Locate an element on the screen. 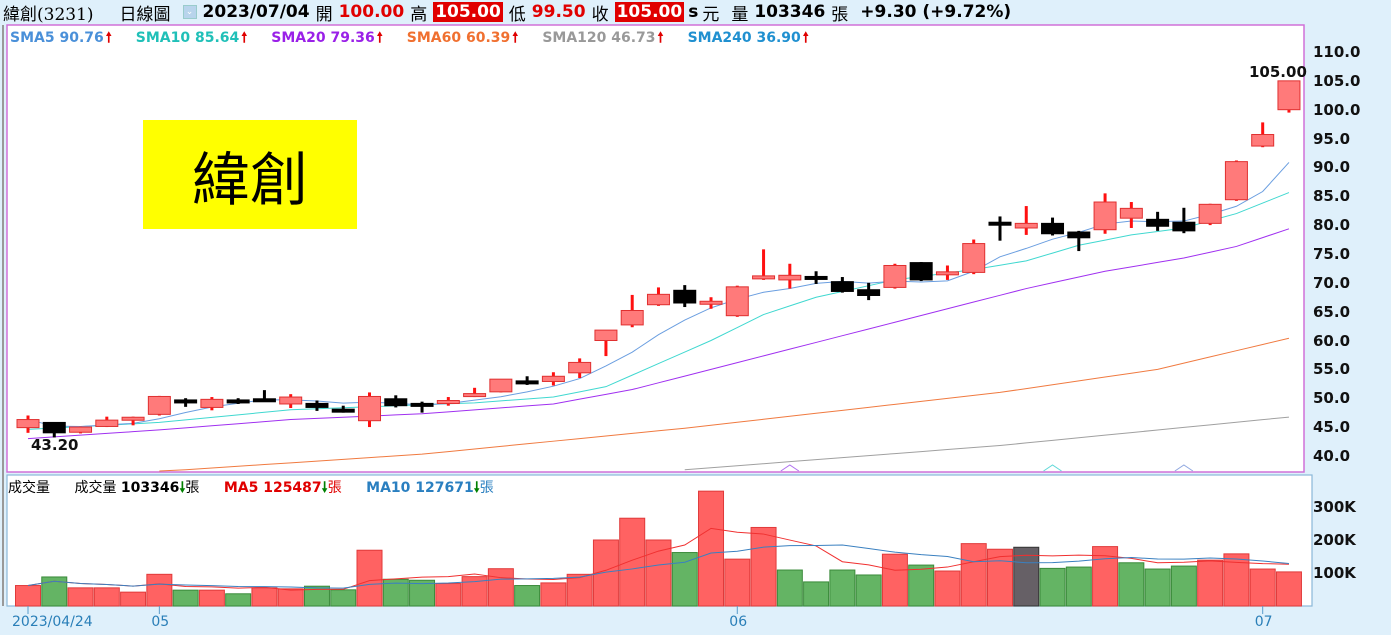 The width and height of the screenshot is (1391, 635). s-mark: s is located at coordinates (693, 12).